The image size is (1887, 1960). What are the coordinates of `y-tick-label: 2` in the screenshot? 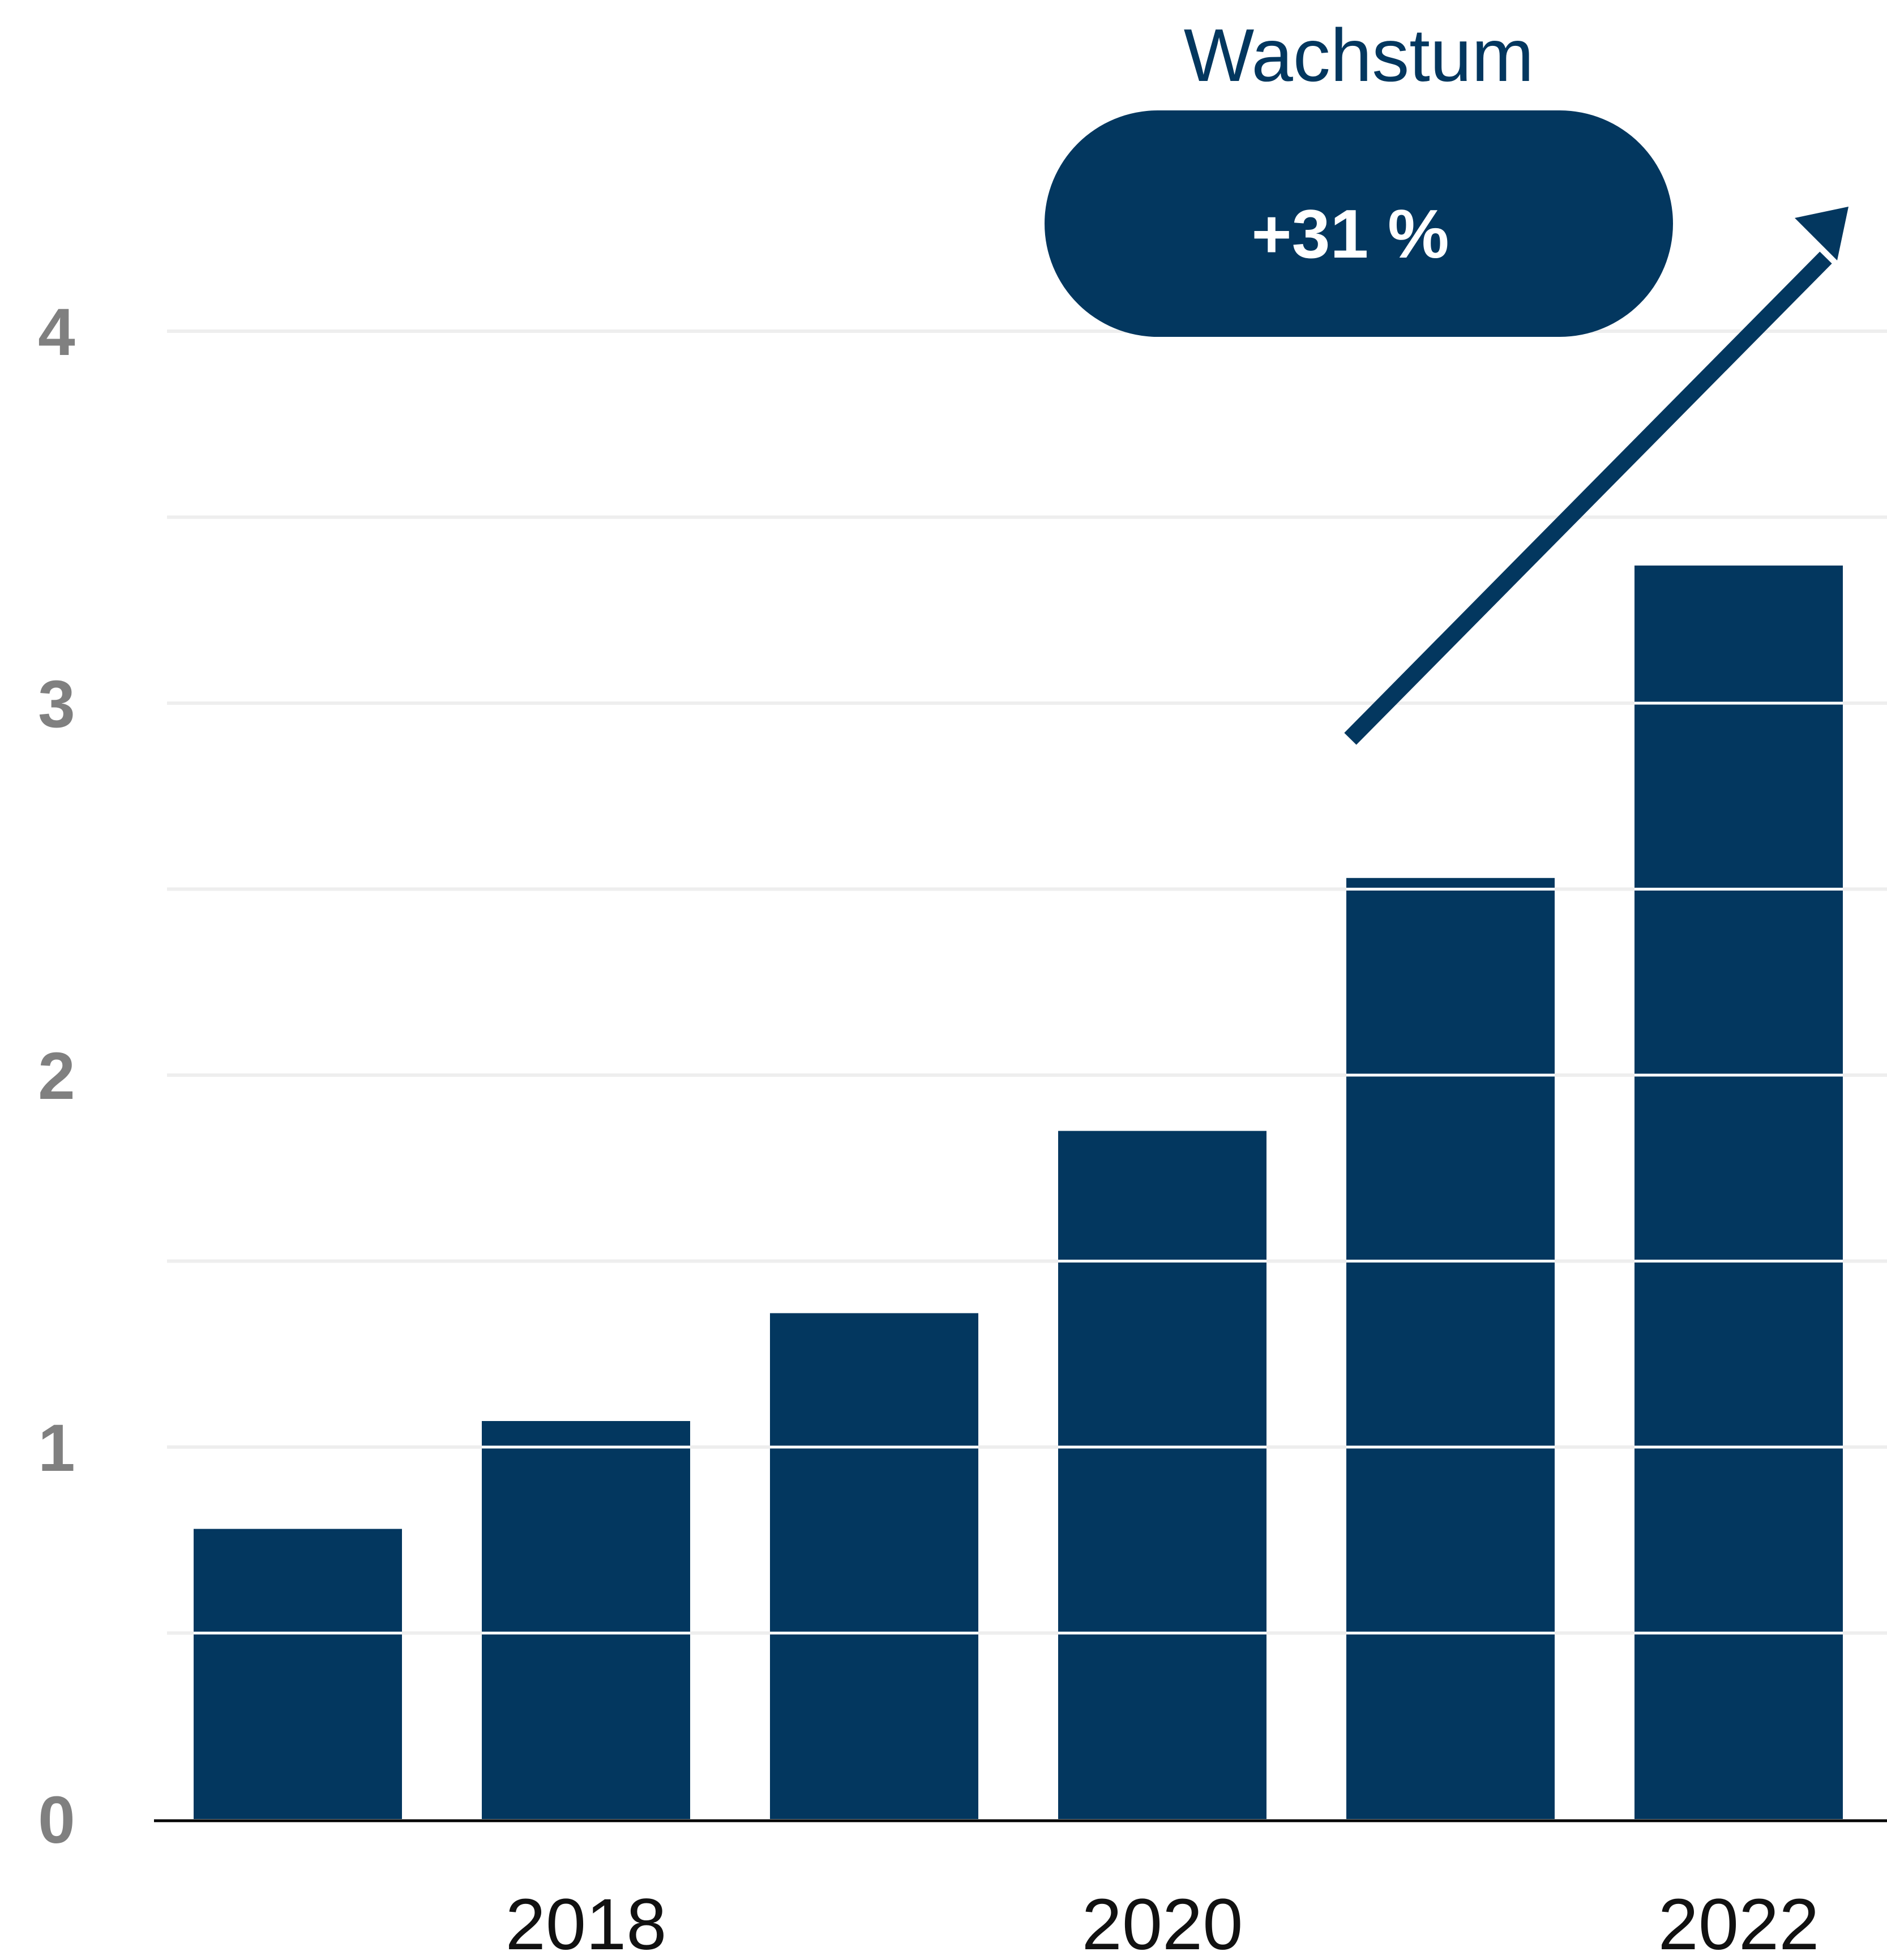 It's located at (57, 1076).